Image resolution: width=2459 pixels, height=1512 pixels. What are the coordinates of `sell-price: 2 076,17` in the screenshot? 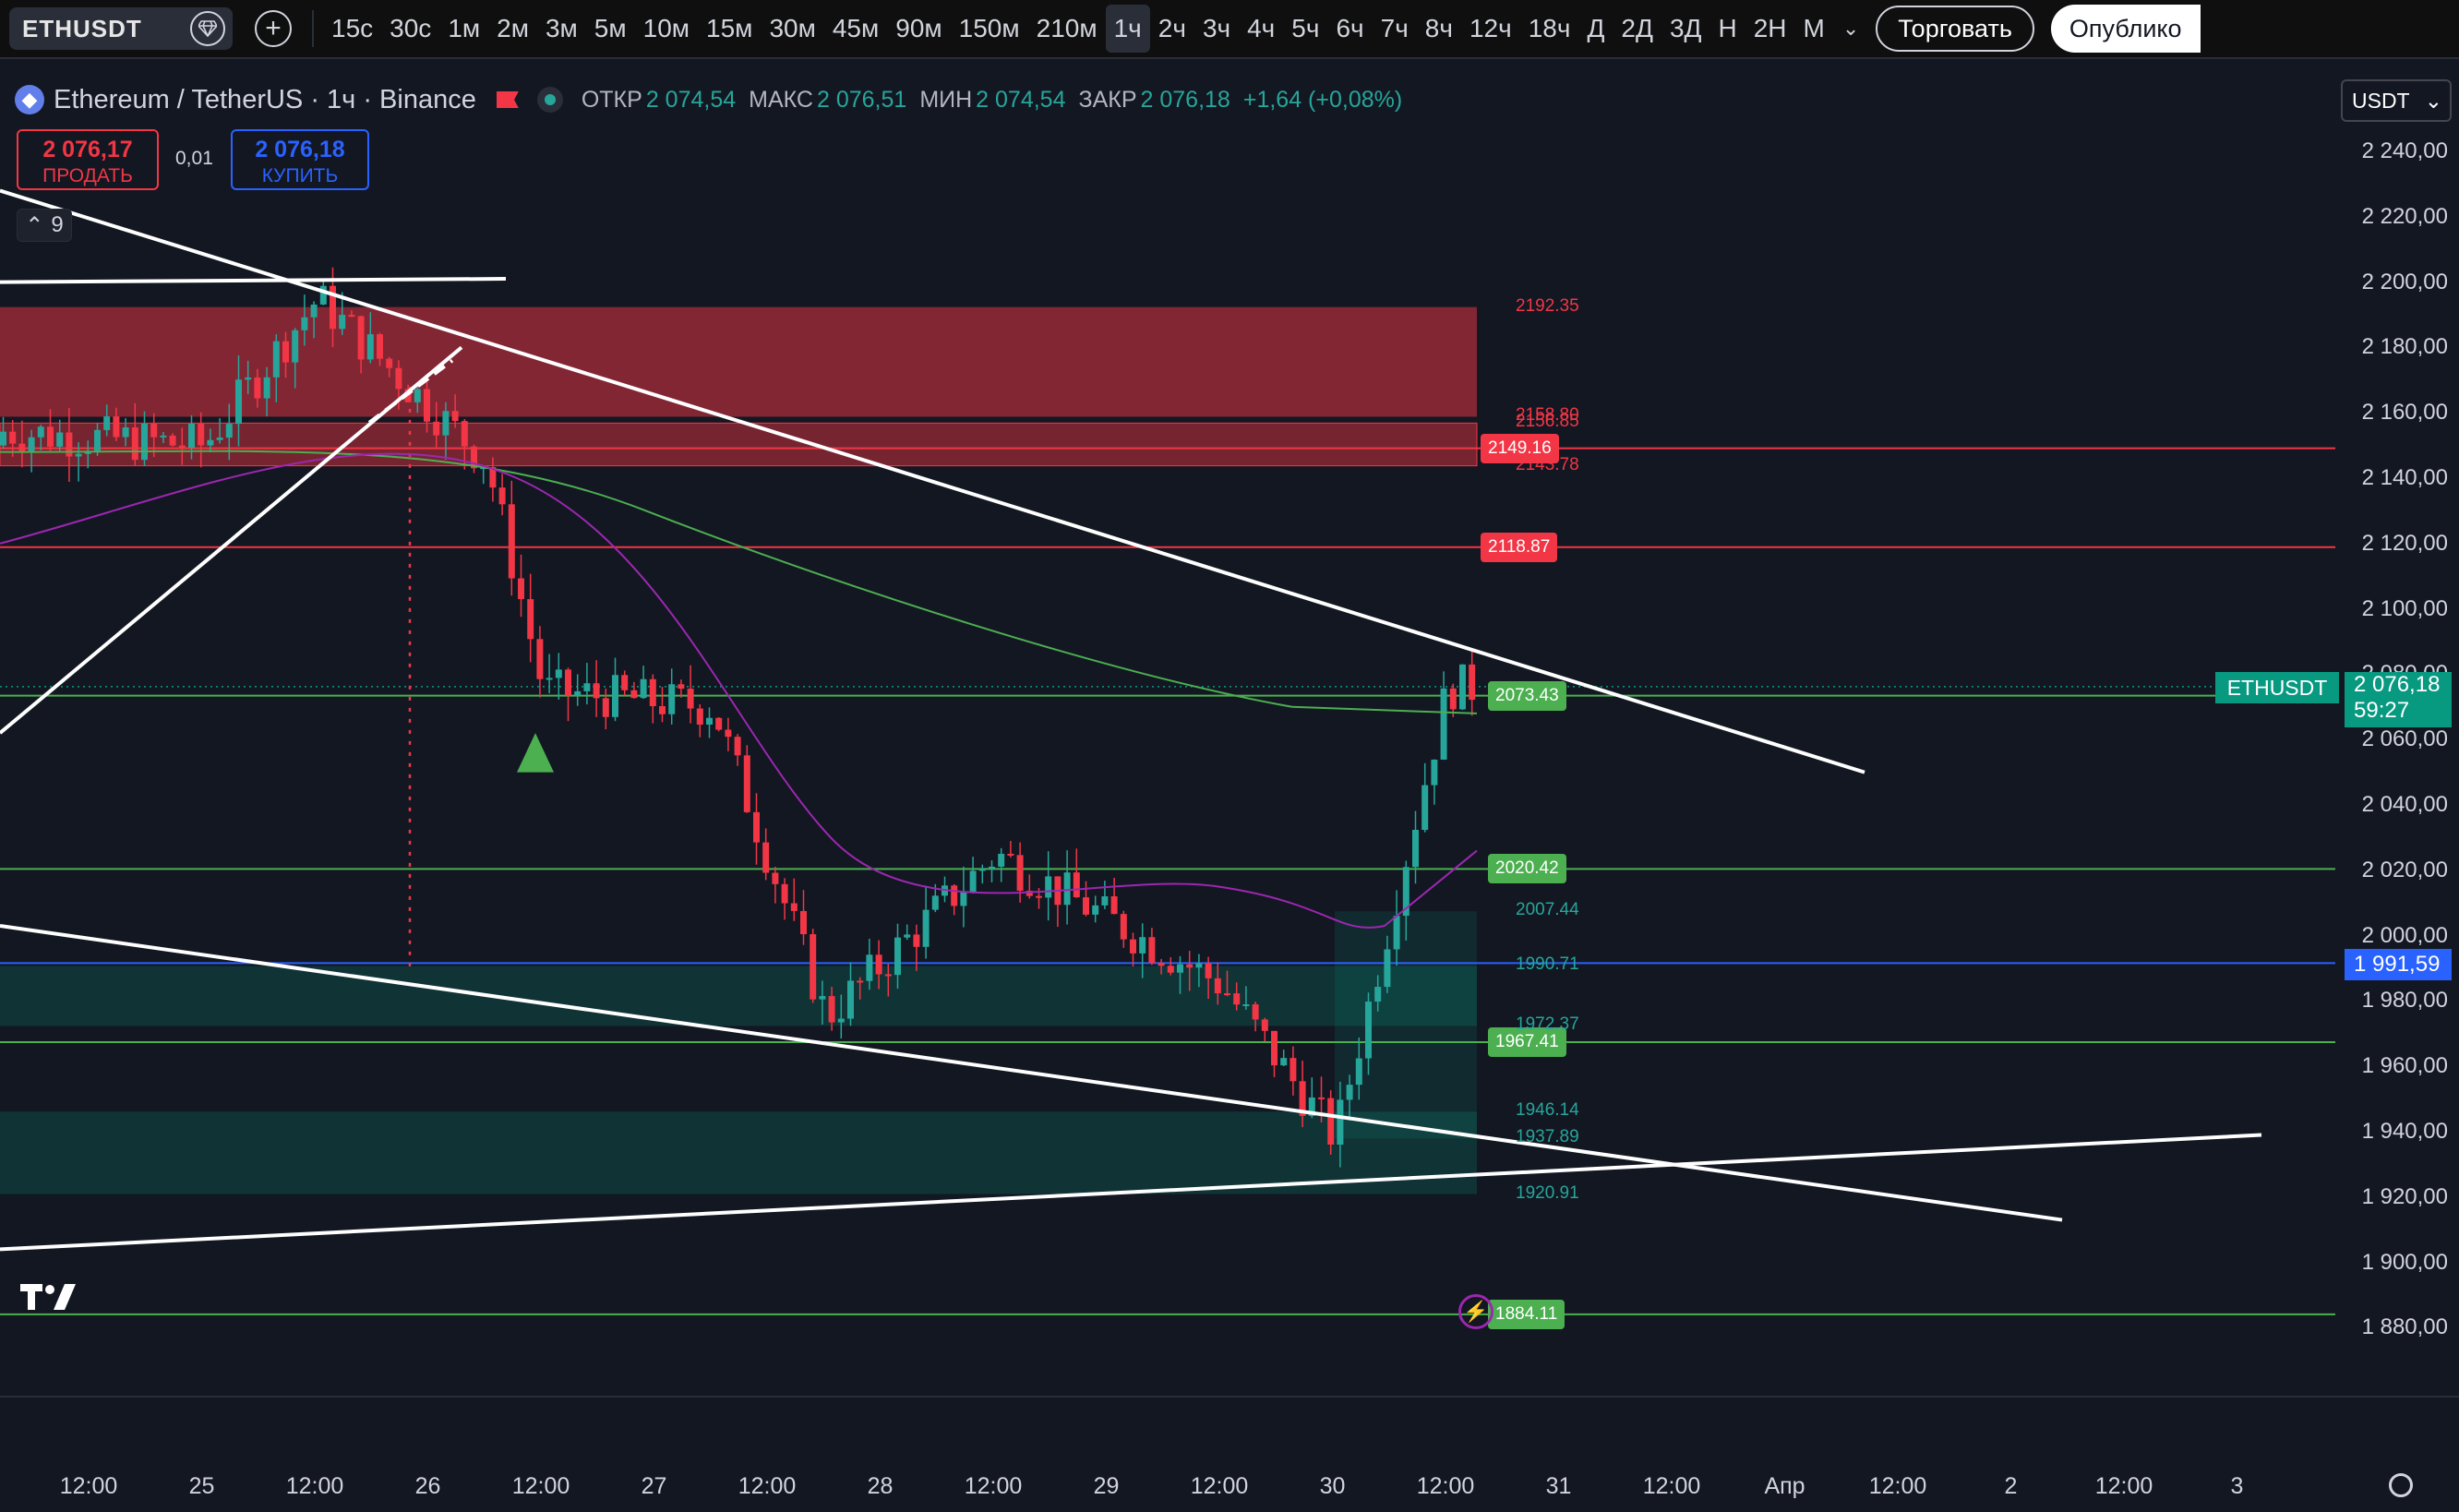 It's located at (87, 149).